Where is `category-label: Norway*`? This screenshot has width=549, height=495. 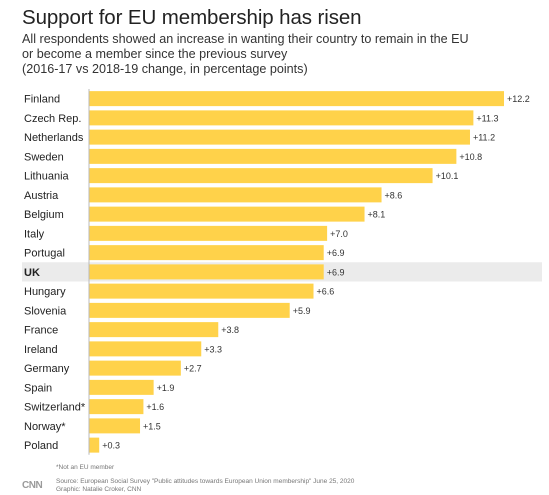
category-label: Norway* is located at coordinates (45, 427).